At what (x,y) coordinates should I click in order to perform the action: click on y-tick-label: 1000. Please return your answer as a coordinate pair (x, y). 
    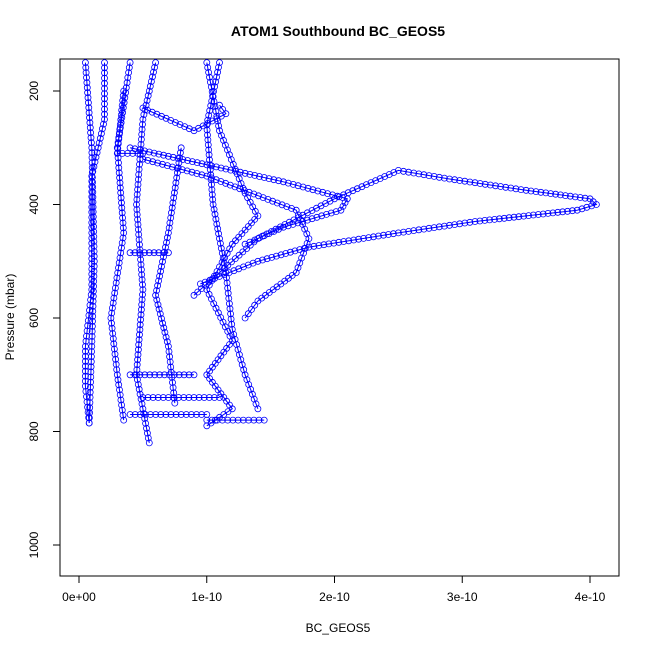
    Looking at the image, I should click on (34, 544).